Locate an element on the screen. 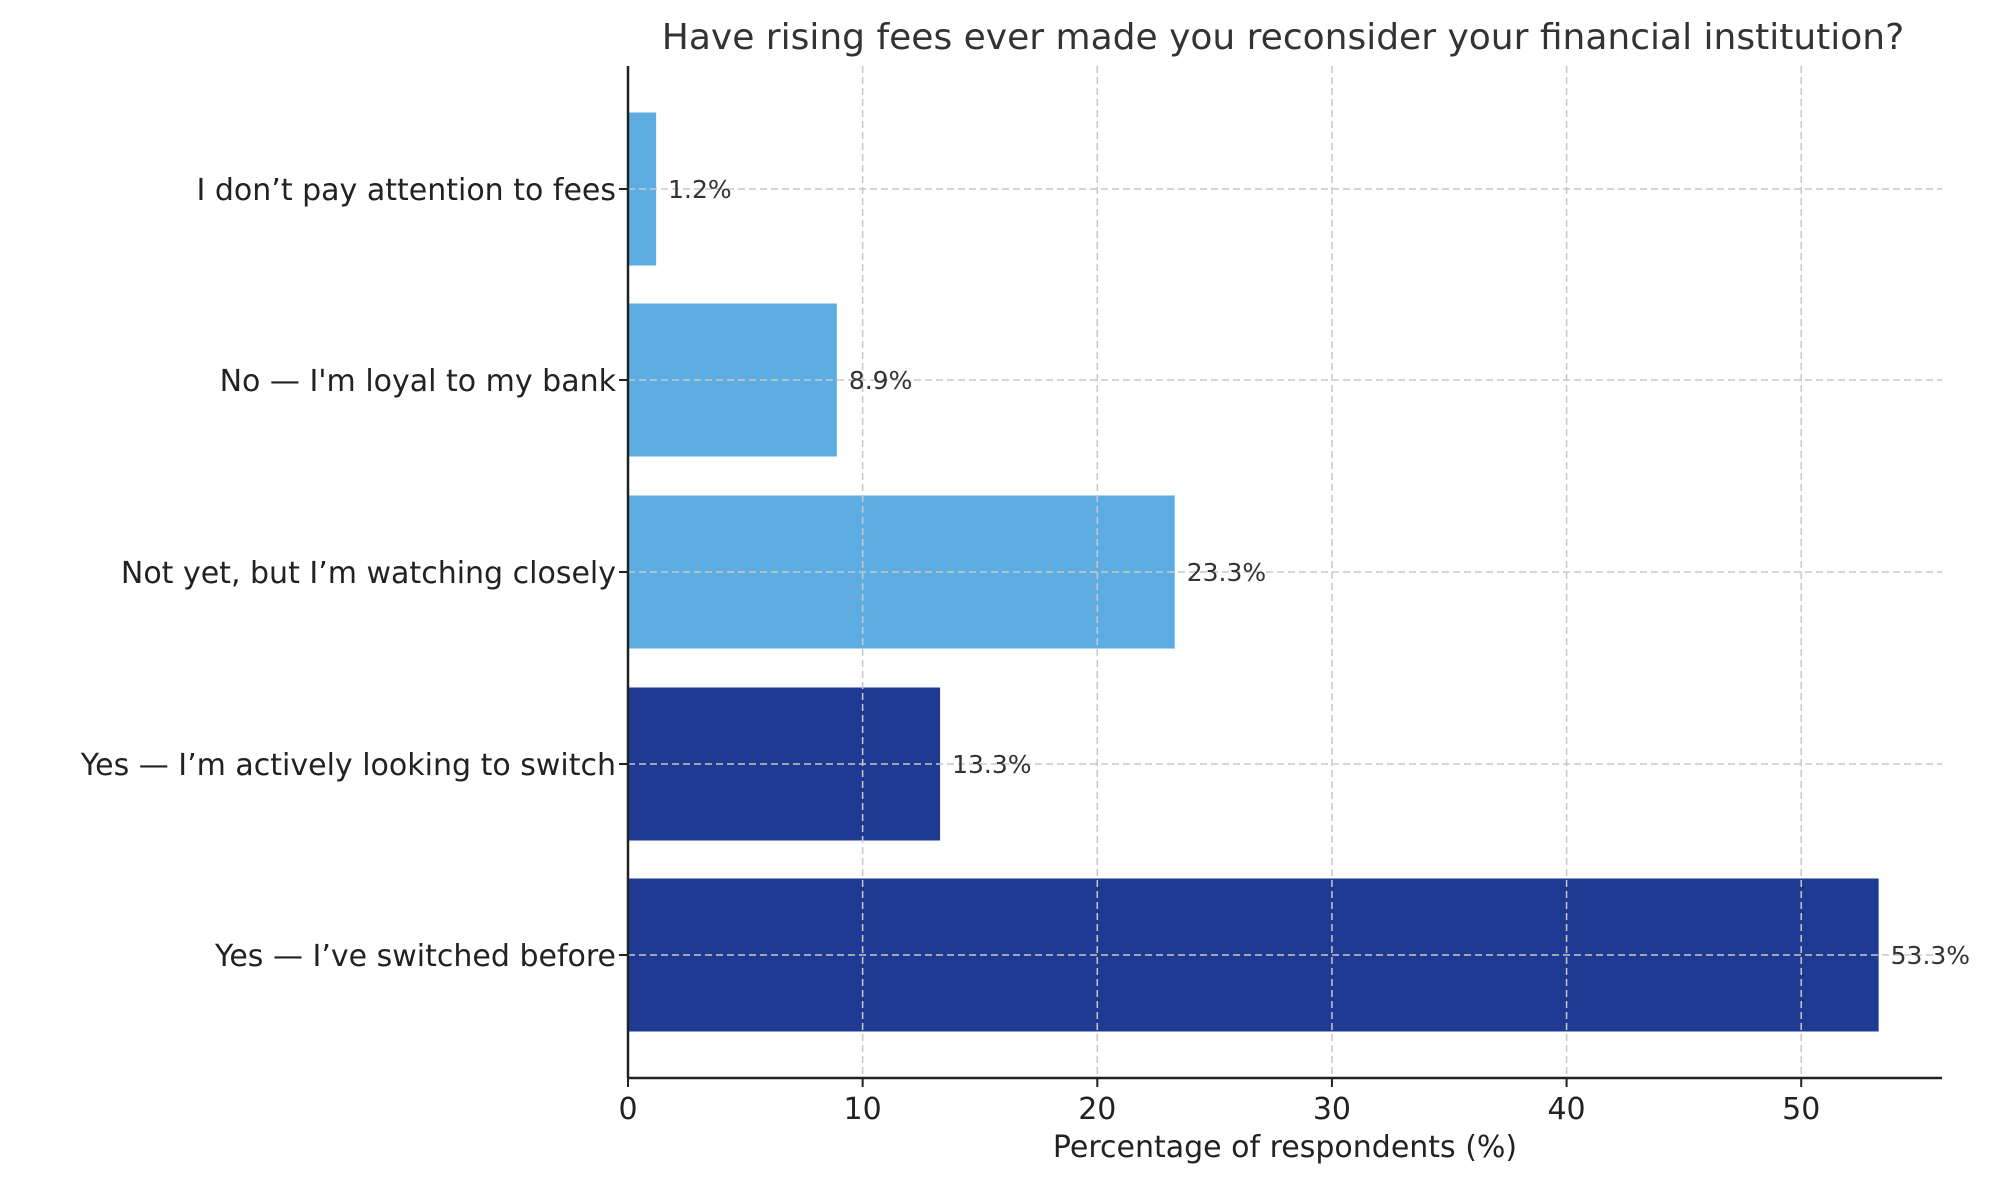  y-tick-label: Yes — I’m actively looking to switch is located at coordinates (348, 765).